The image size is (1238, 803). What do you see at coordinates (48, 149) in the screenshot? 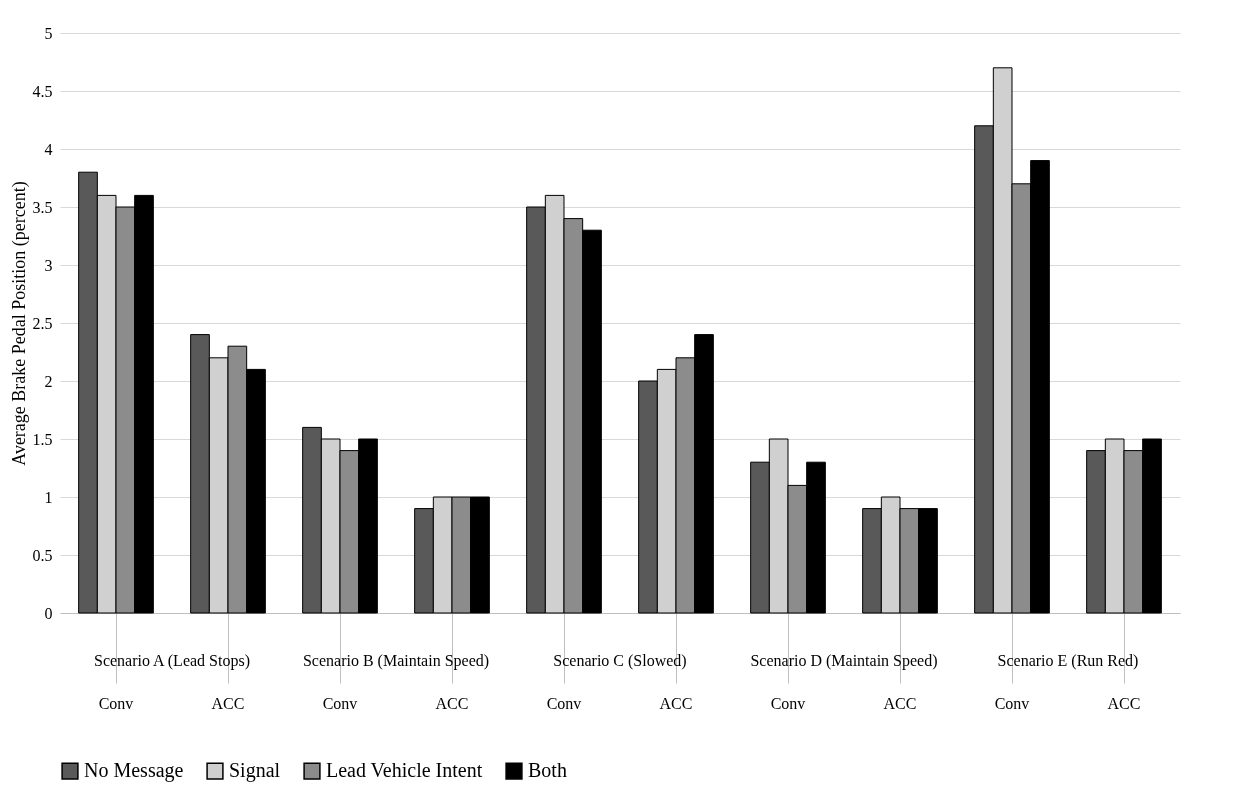
I see `y-tick-label: 4` at bounding box center [48, 149].